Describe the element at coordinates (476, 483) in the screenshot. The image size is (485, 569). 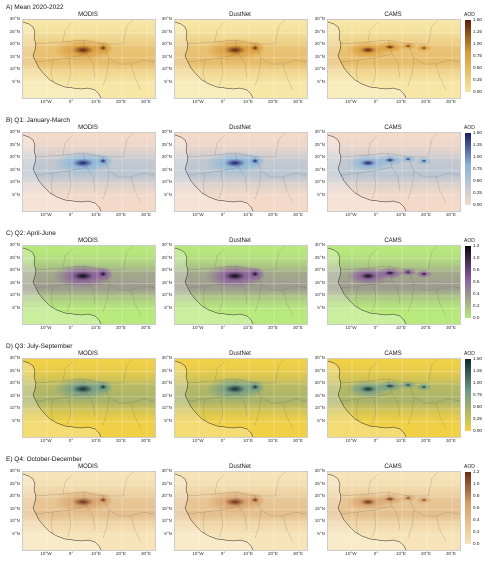
I see `colorbar-tick-label: 1.0` at that location.